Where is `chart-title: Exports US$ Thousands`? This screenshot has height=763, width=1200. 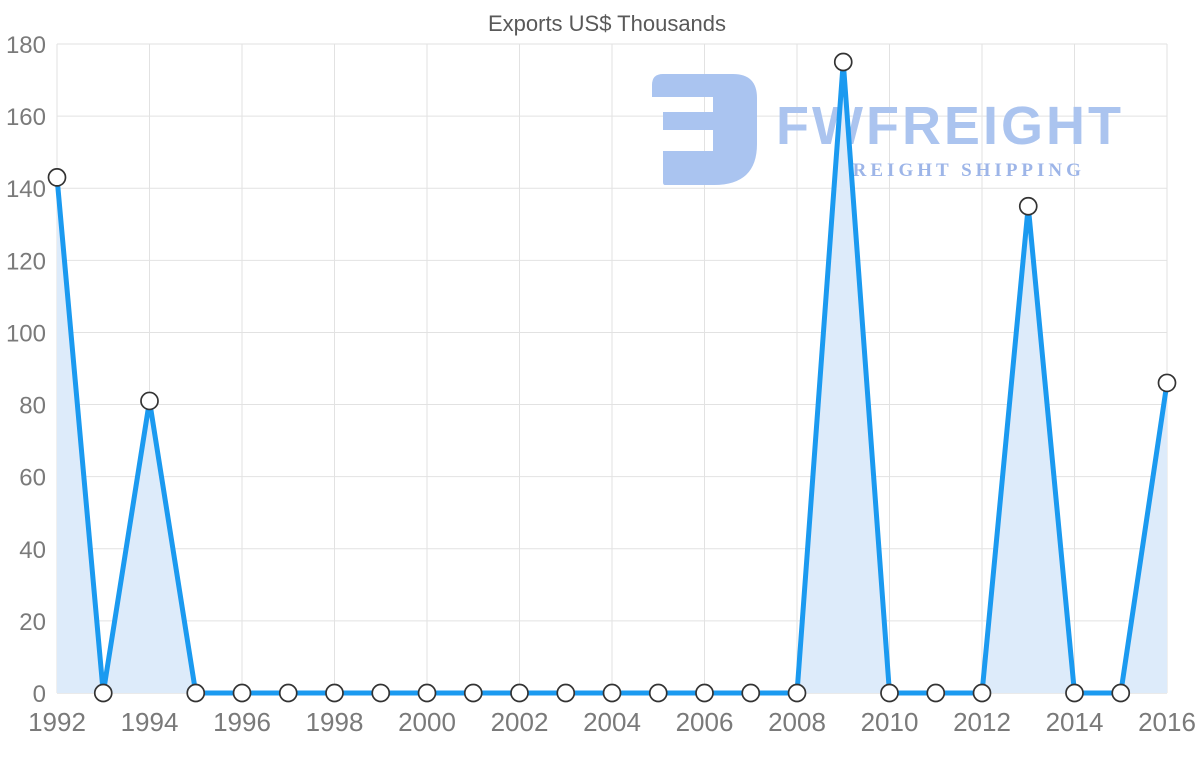
chart-title: Exports US$ Thousands is located at coordinates (607, 23).